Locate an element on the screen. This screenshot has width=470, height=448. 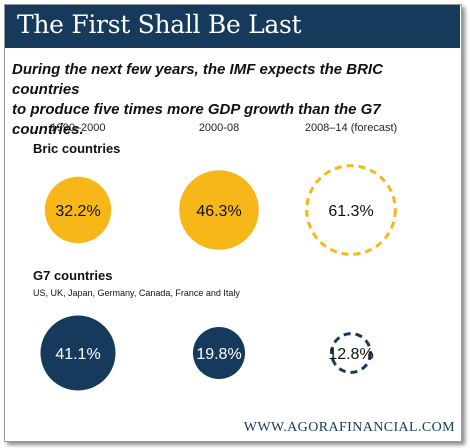
title-banner: The First Shall Be Last is located at coordinates (232, 26).